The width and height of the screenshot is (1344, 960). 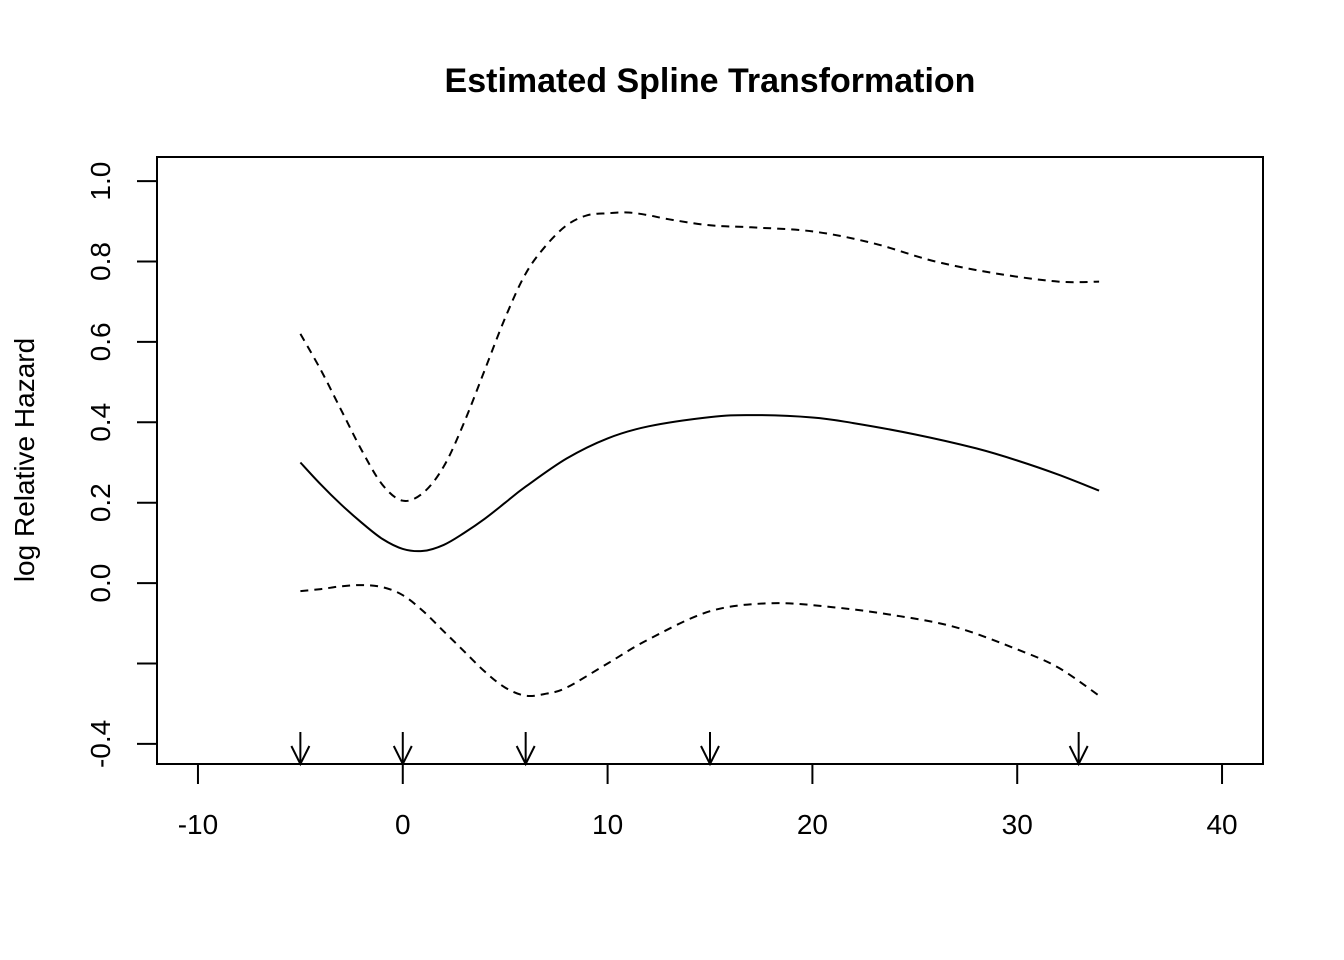 I want to click on x-tick-label: -10, so click(x=198, y=824).